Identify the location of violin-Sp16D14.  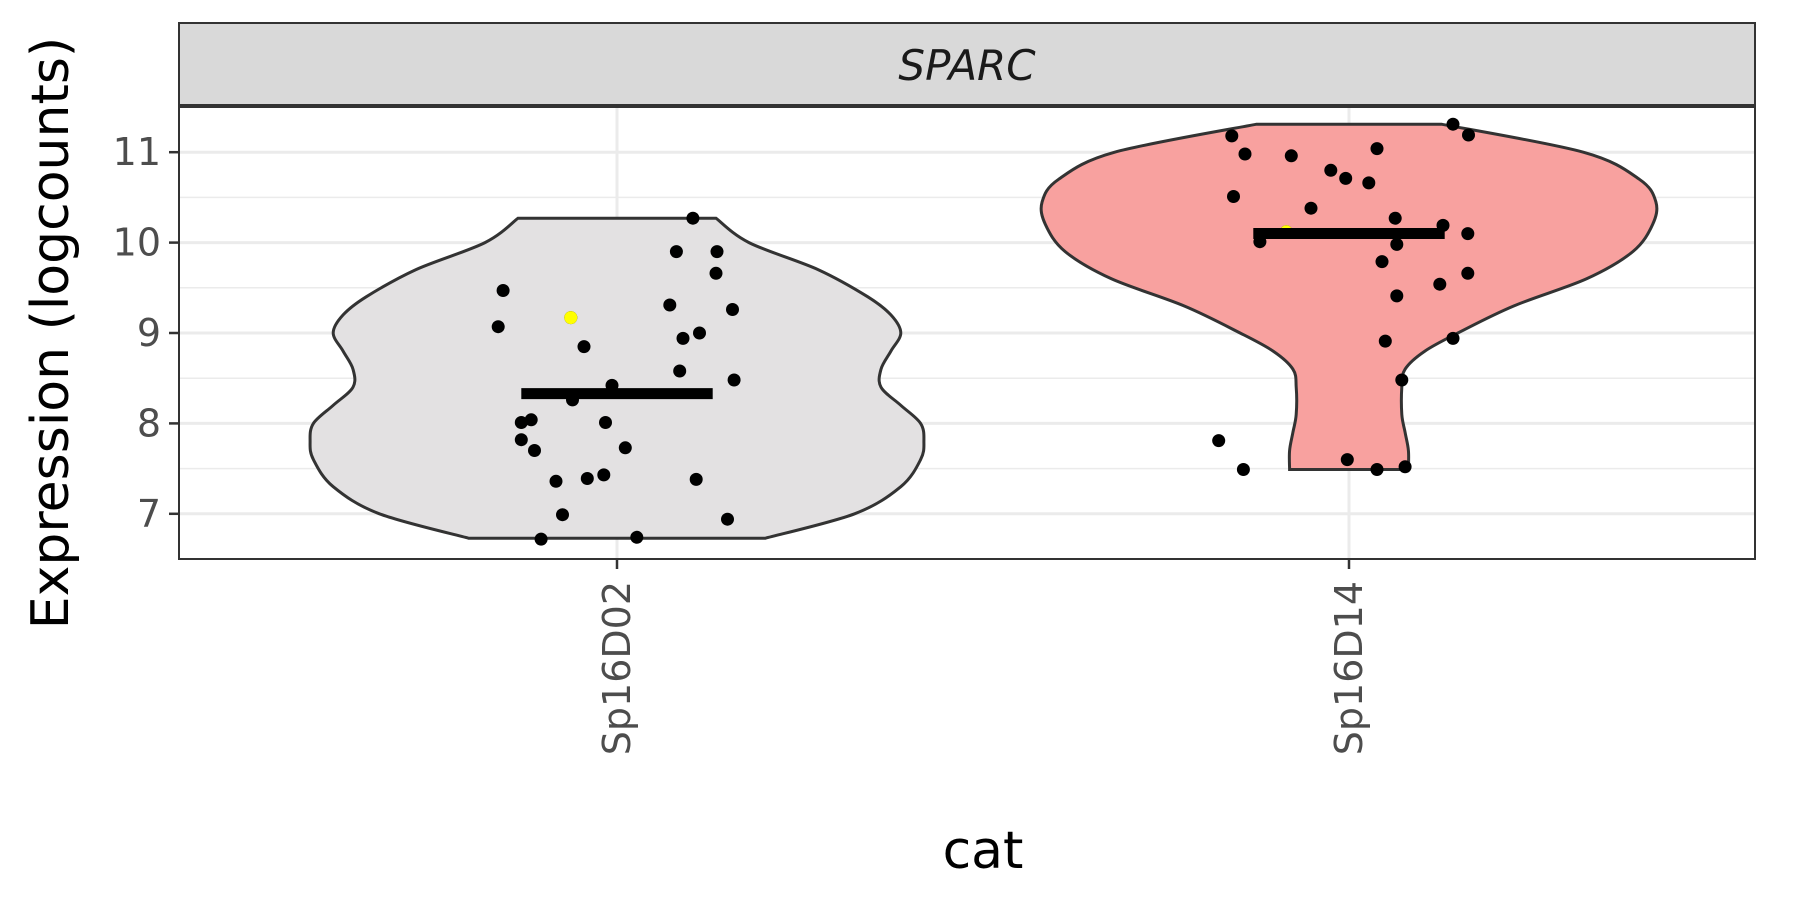
(1349, 296).